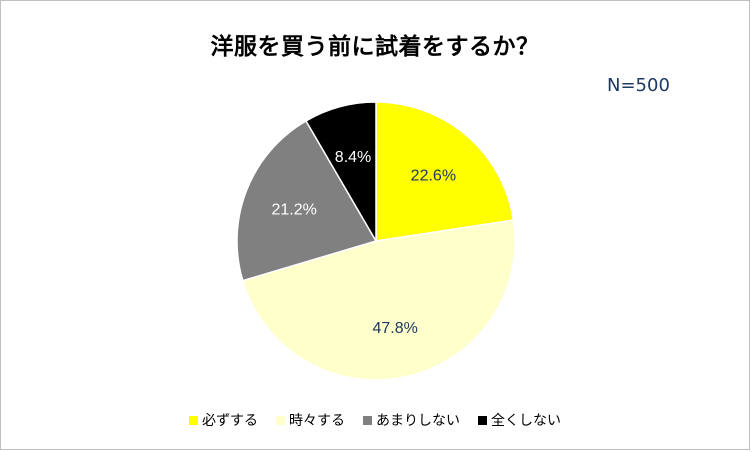 The image size is (752, 452). I want to click on legend-swatch-never, so click(482, 420).